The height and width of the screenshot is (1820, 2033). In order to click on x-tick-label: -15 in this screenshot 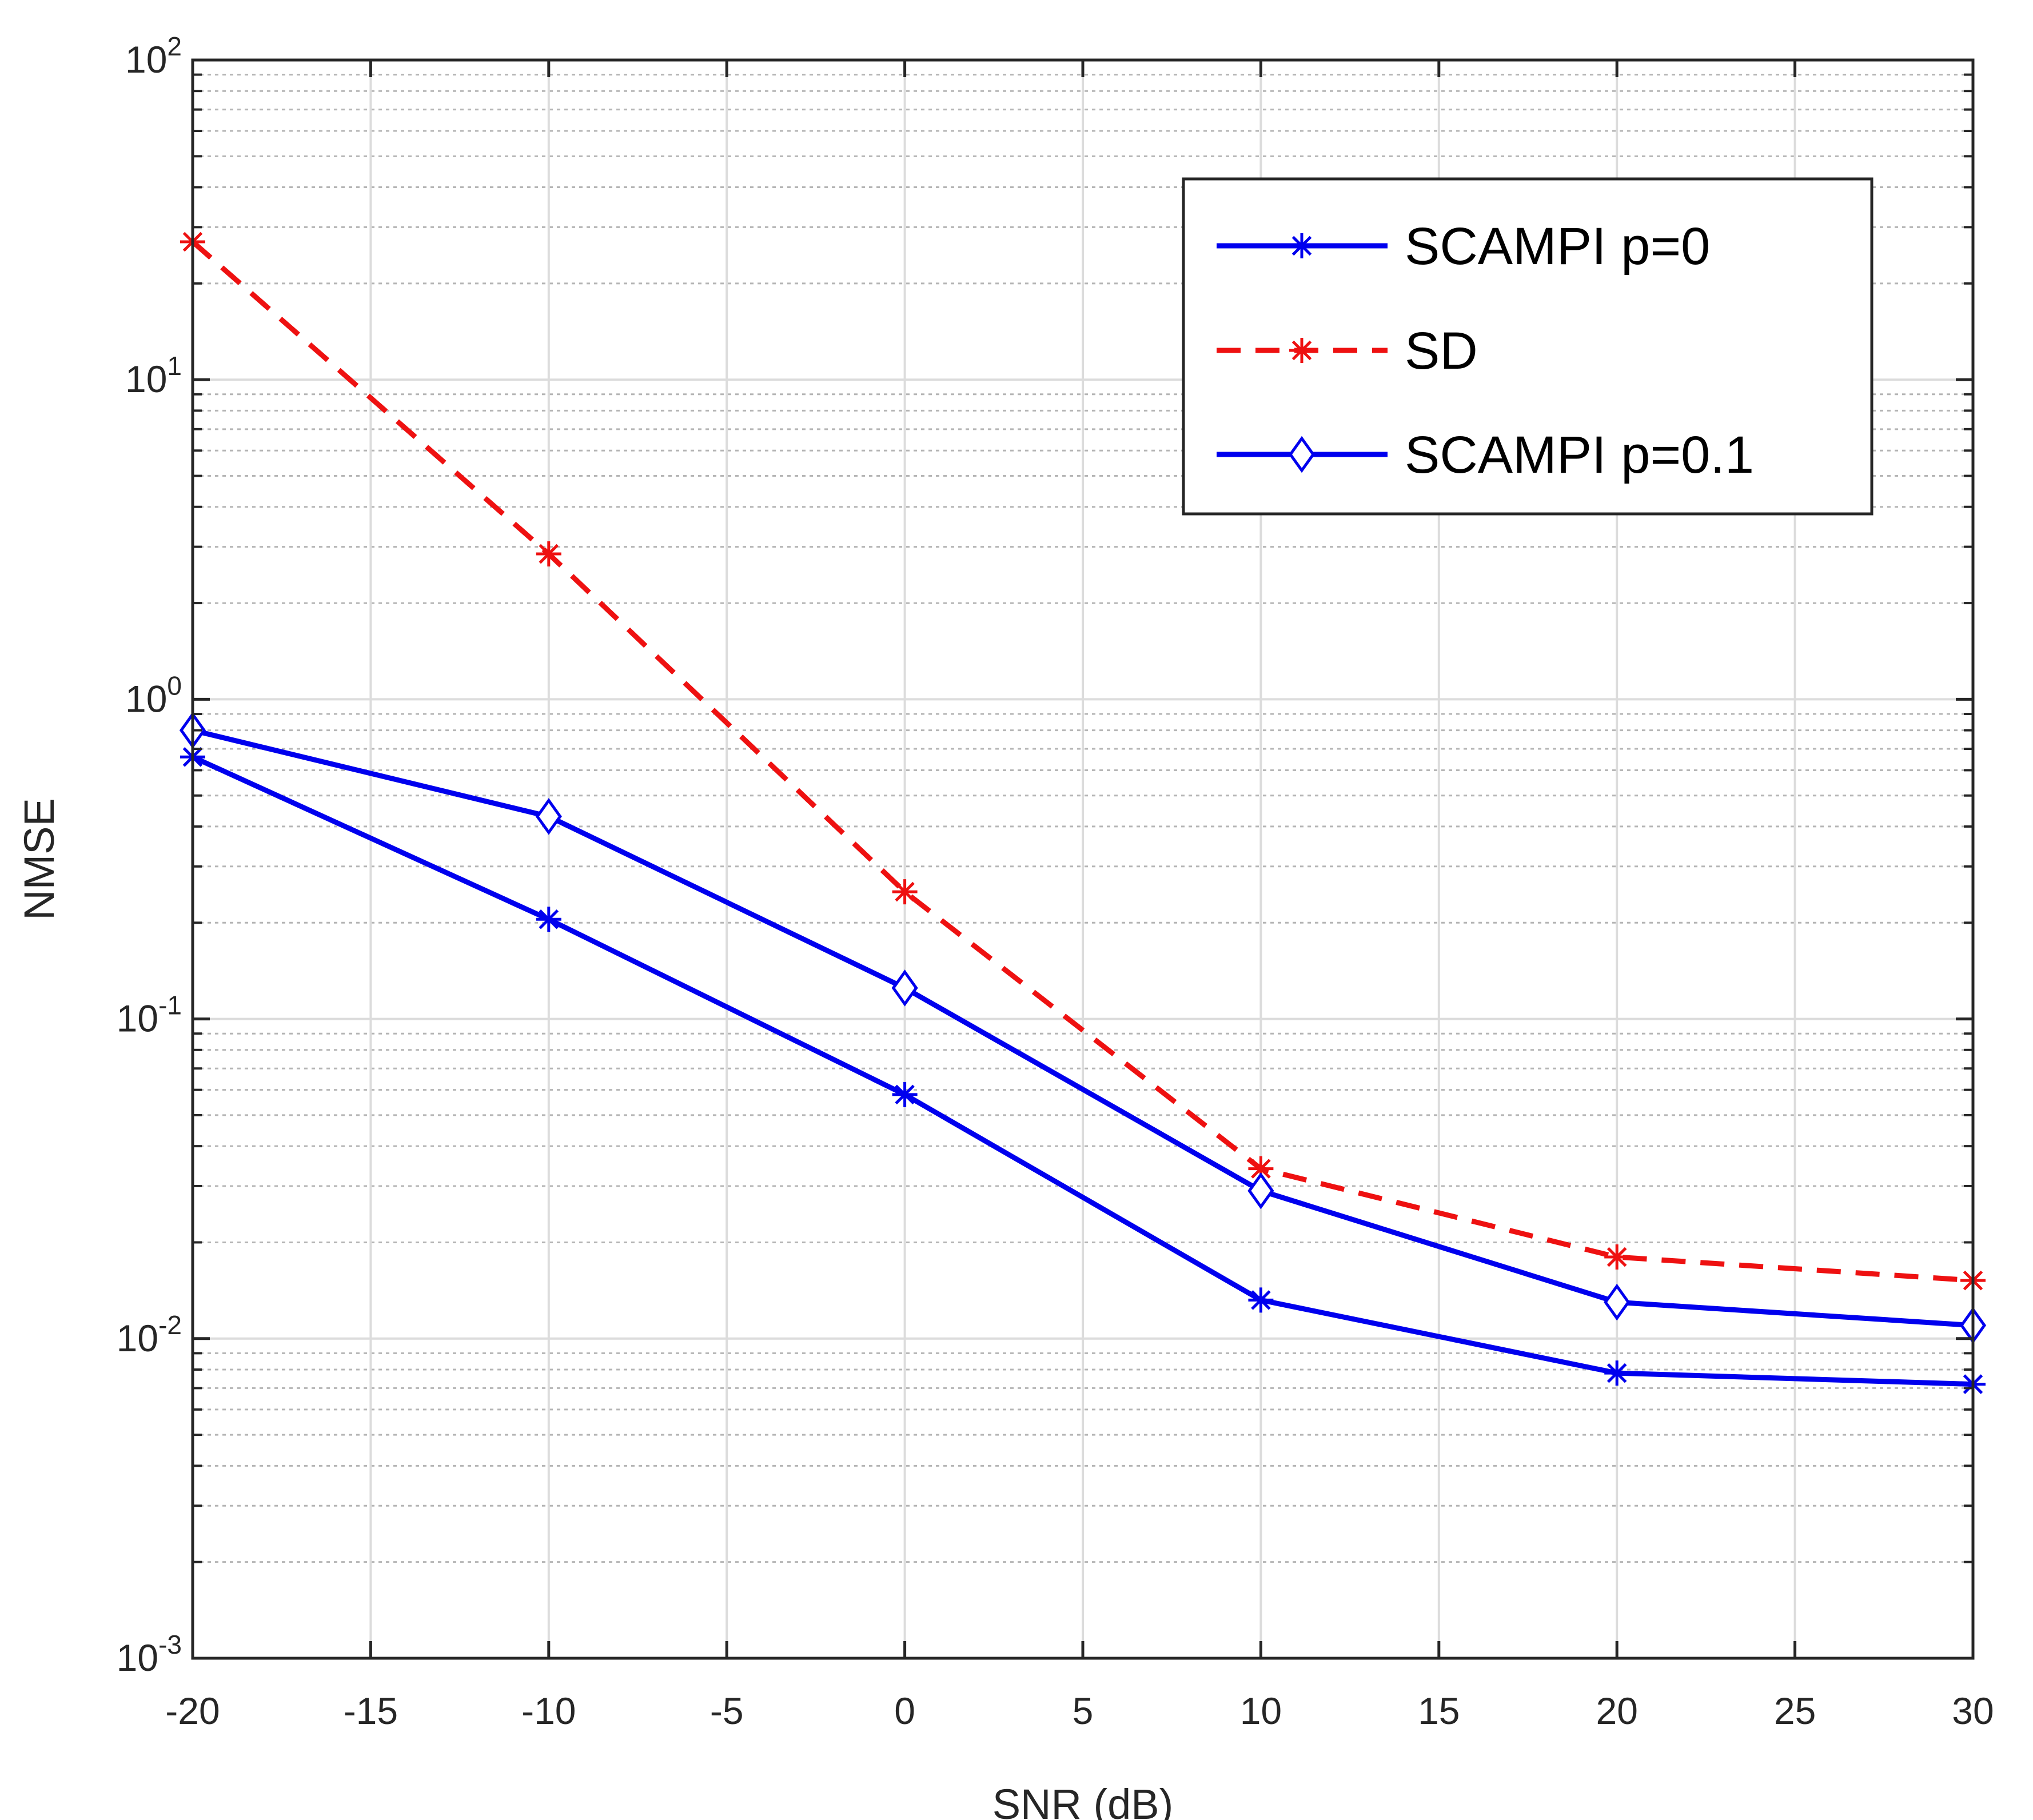, I will do `click(371, 1711)`.